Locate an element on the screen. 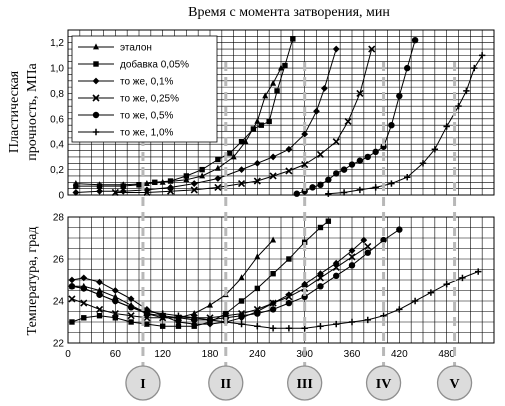  x-tick-label: 240 is located at coordinates (257, 354).